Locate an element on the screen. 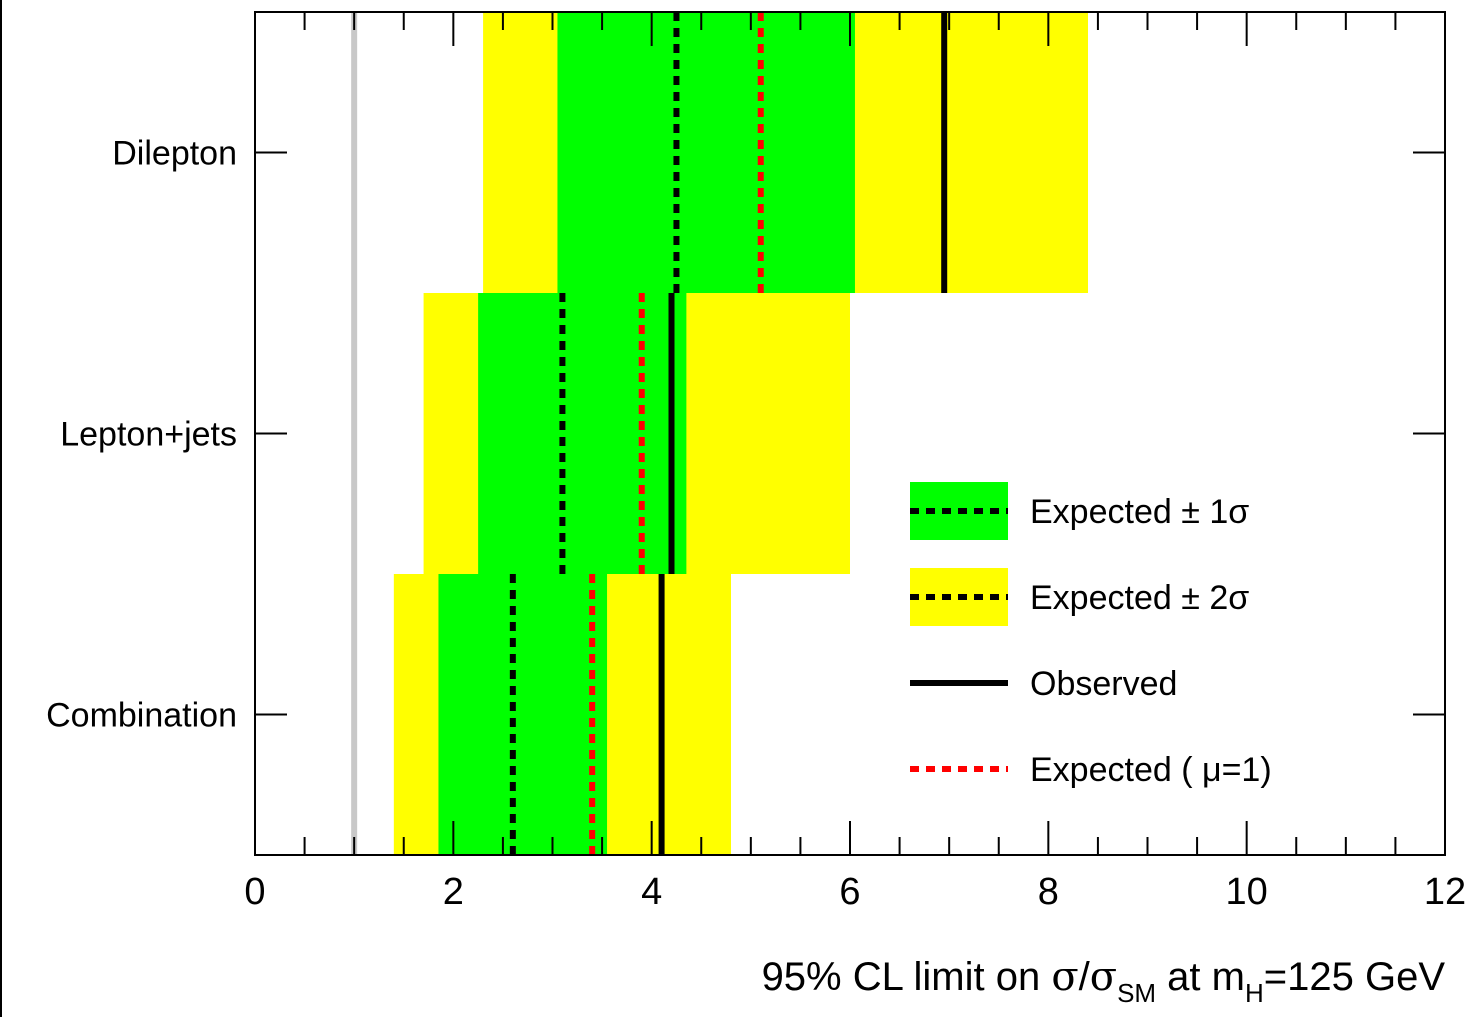 The width and height of the screenshot is (1478, 1017). x-tick-label-4: 8 is located at coordinates (1048, 892).